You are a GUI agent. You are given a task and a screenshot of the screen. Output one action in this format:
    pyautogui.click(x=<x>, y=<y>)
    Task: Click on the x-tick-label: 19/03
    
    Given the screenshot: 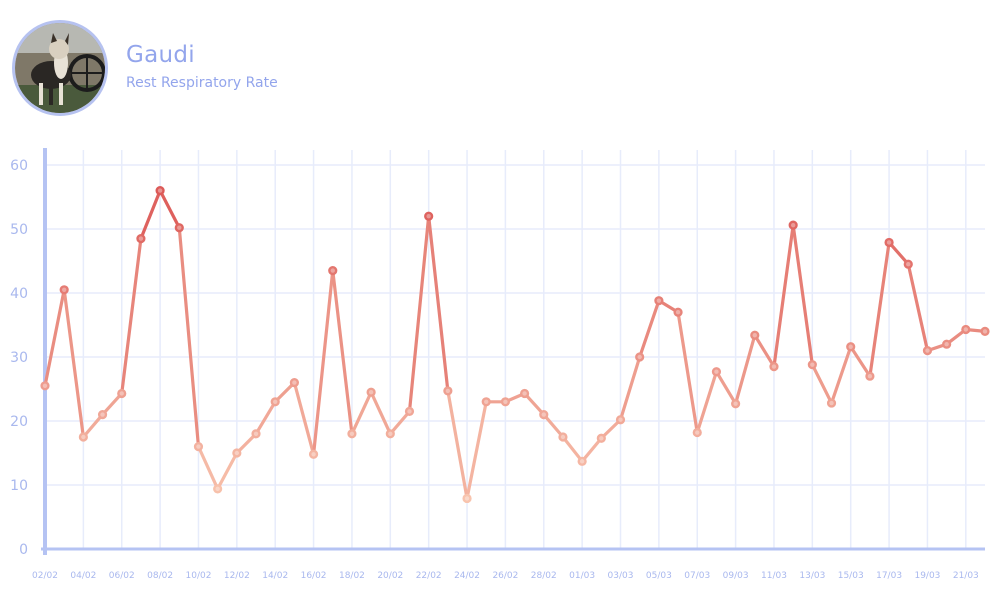 What is the action you would take?
    pyautogui.click(x=927, y=576)
    